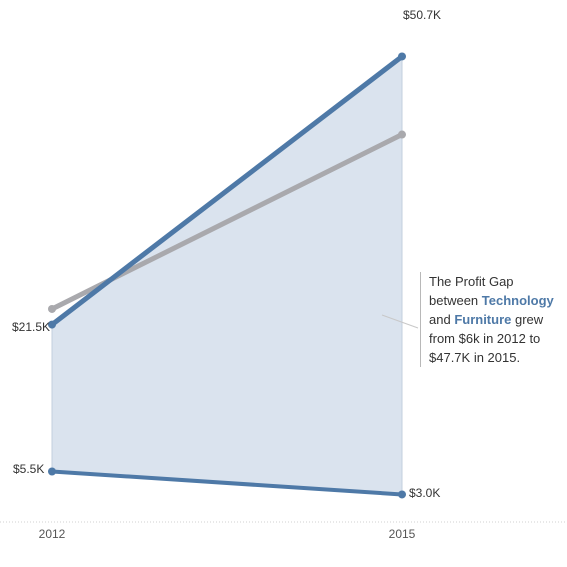  What do you see at coordinates (52, 471) in the screenshot?
I see `point-furniture-2012` at bounding box center [52, 471].